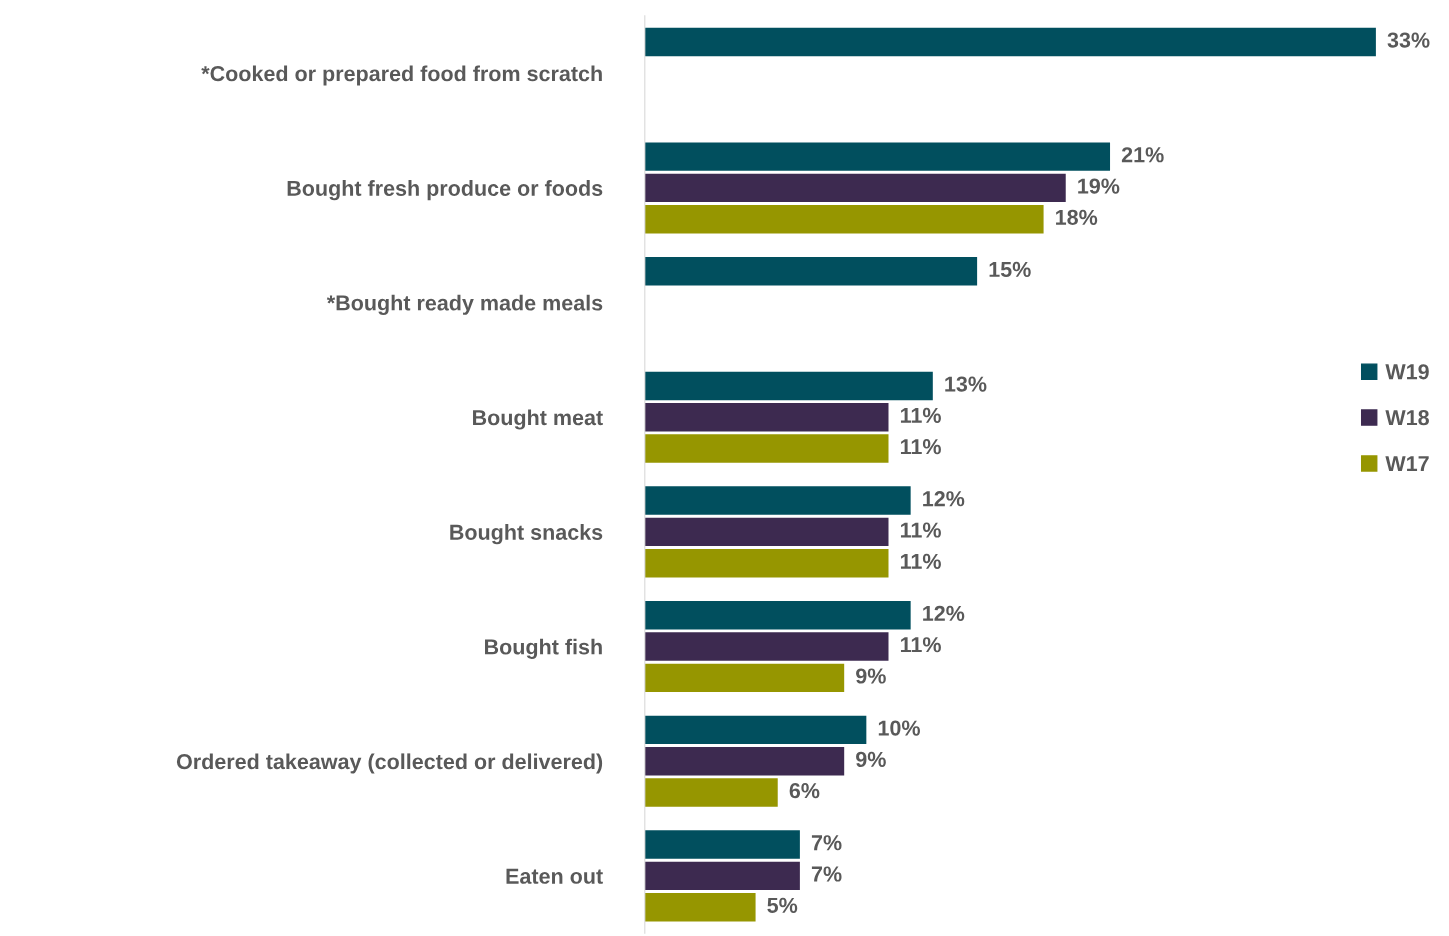 The width and height of the screenshot is (1449, 936). Describe the element at coordinates (1077, 217) in the screenshot. I see `data-label: 18%` at that location.